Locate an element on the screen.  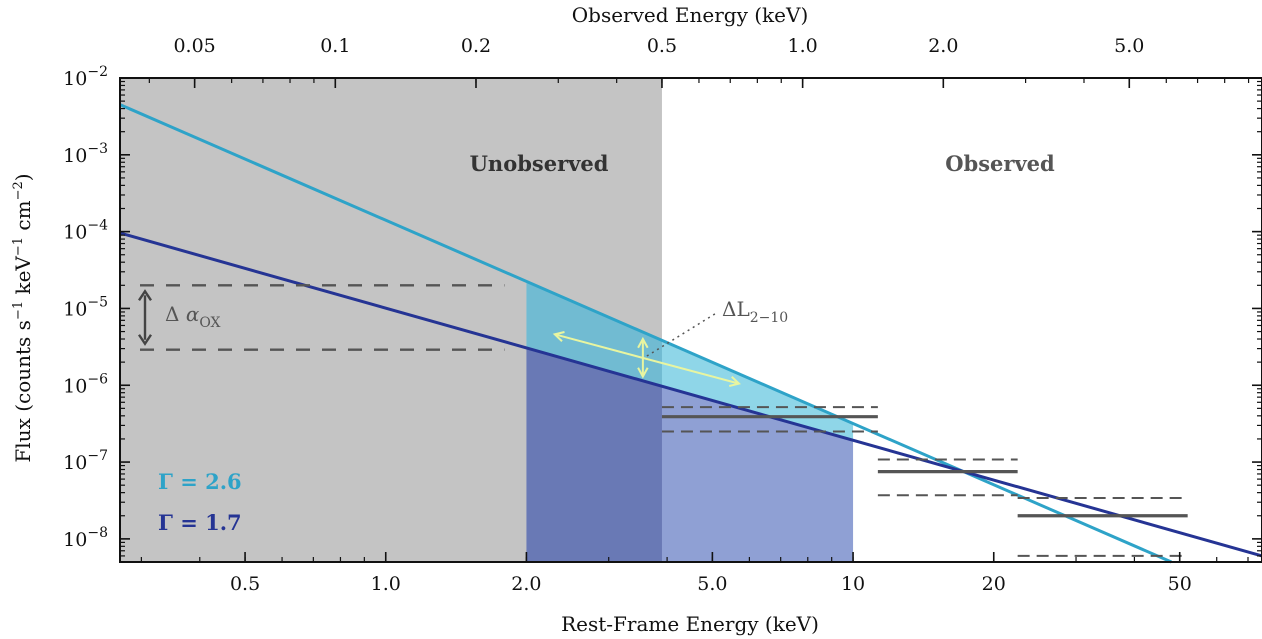
y-tick-label: 10⁻⁶ is located at coordinates (85, 384).